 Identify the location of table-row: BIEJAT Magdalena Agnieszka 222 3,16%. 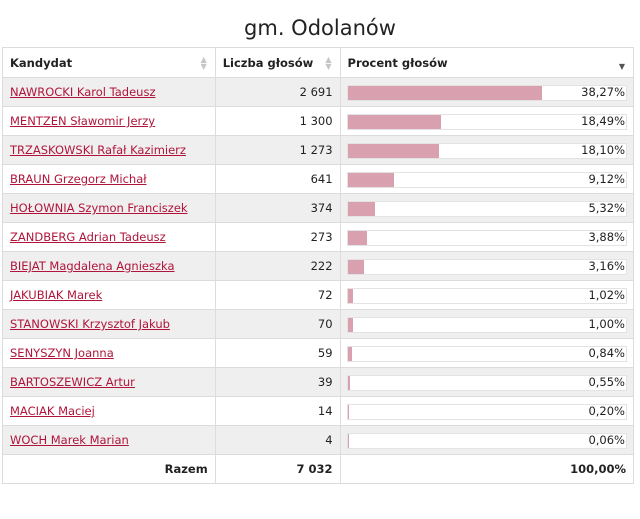
(318, 266).